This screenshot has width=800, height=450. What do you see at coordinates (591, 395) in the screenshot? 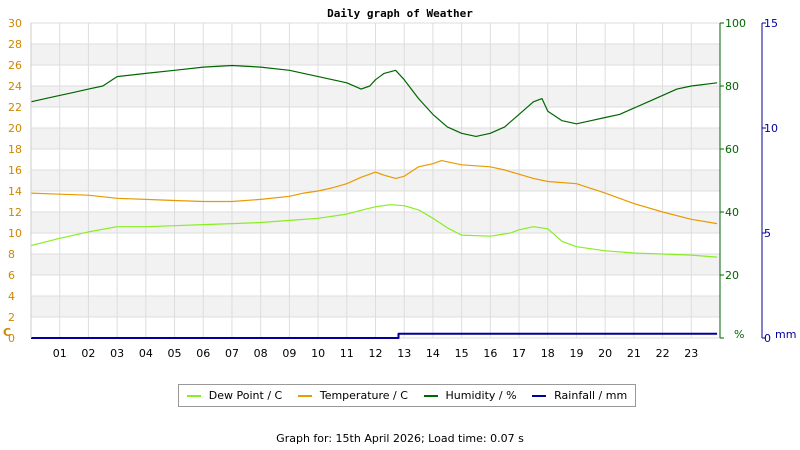
I see `legend-label: Rainfall / mm` at bounding box center [591, 395].